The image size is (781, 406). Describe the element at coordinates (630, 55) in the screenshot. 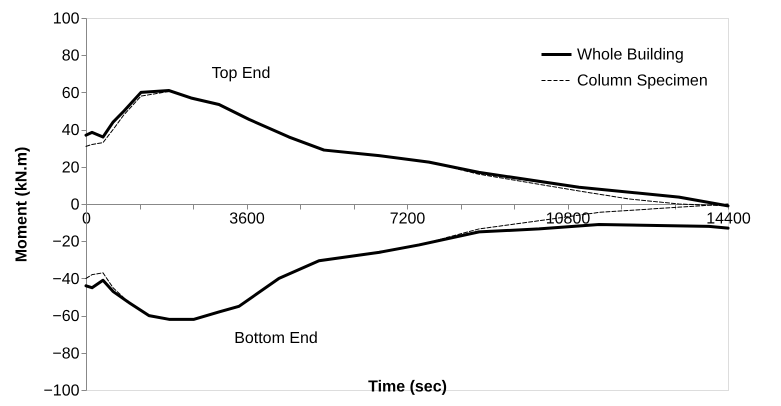

I see `legend-label: Whole Building` at that location.